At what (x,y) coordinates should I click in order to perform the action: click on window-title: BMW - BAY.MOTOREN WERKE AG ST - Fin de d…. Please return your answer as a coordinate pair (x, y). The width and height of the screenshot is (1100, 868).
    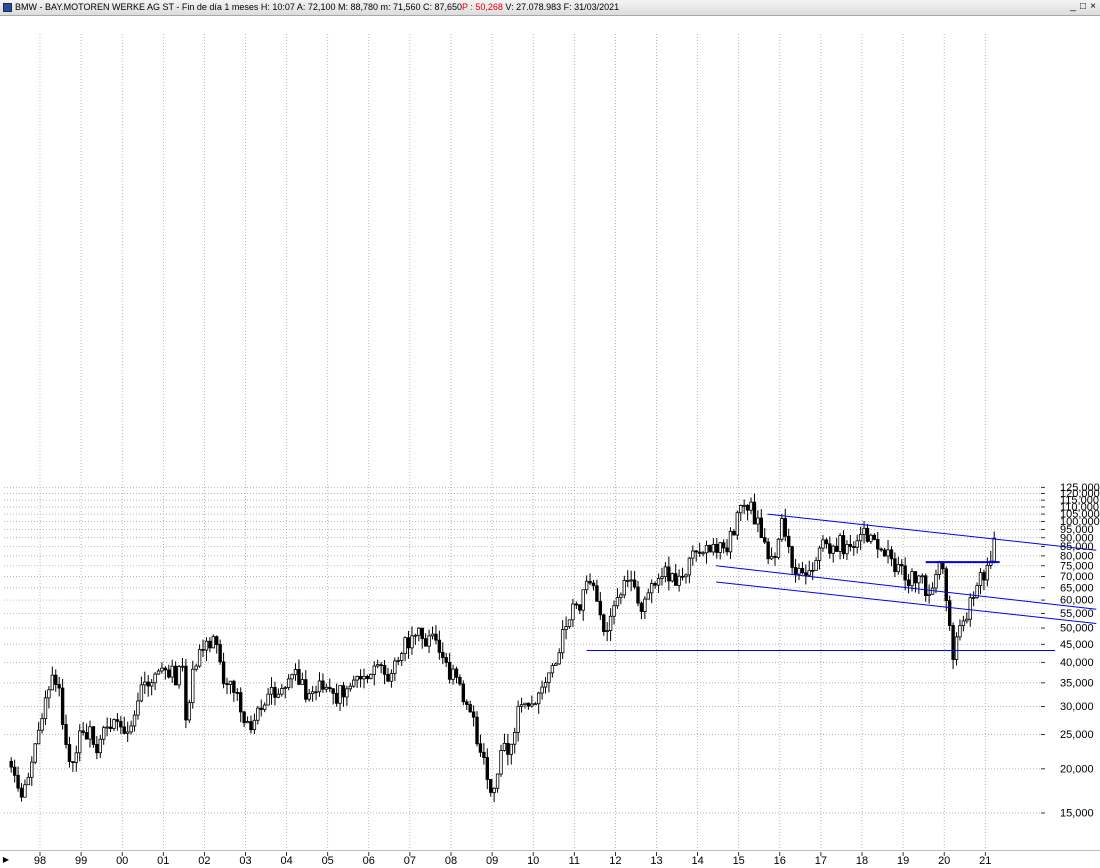
    Looking at the image, I should click on (317, 7).